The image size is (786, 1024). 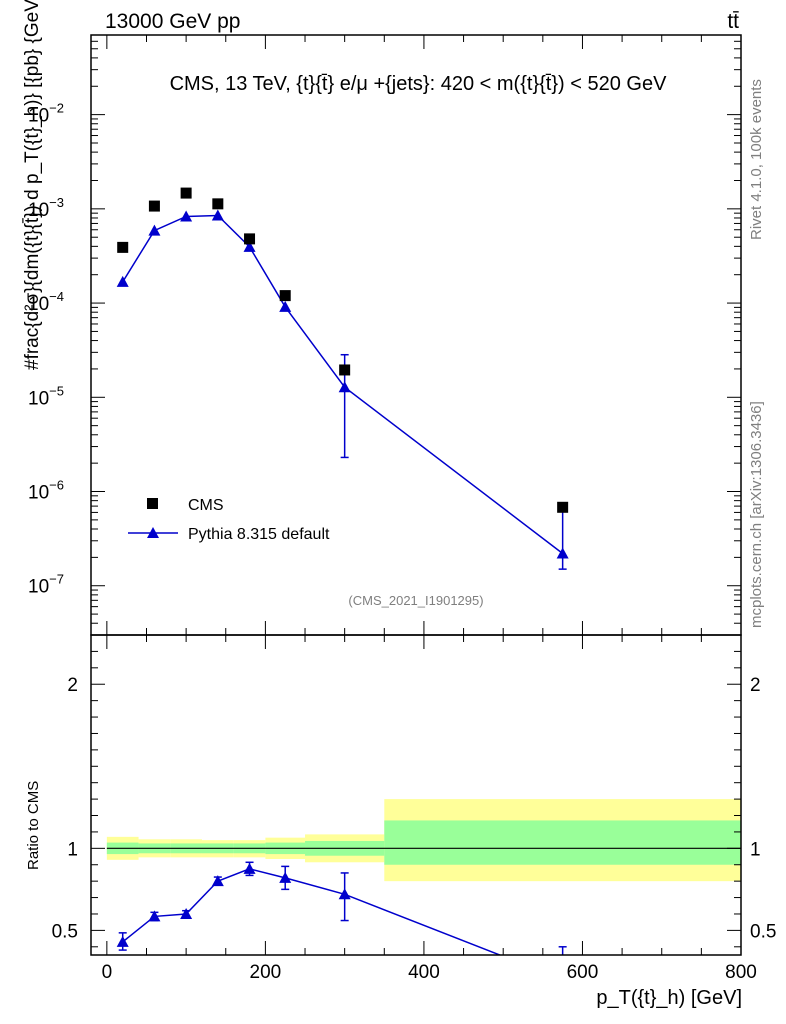 I want to click on analysis-id: (CMS_2021_I1901295), so click(x=415, y=600).